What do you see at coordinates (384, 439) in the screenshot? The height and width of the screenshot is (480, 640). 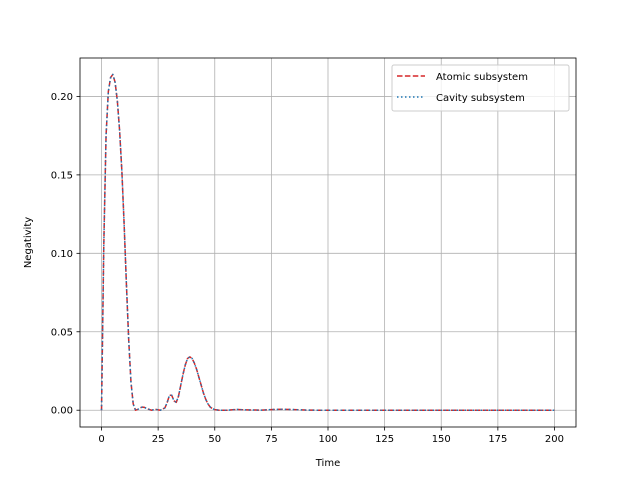 I see `x-tick-label: 125` at bounding box center [384, 439].